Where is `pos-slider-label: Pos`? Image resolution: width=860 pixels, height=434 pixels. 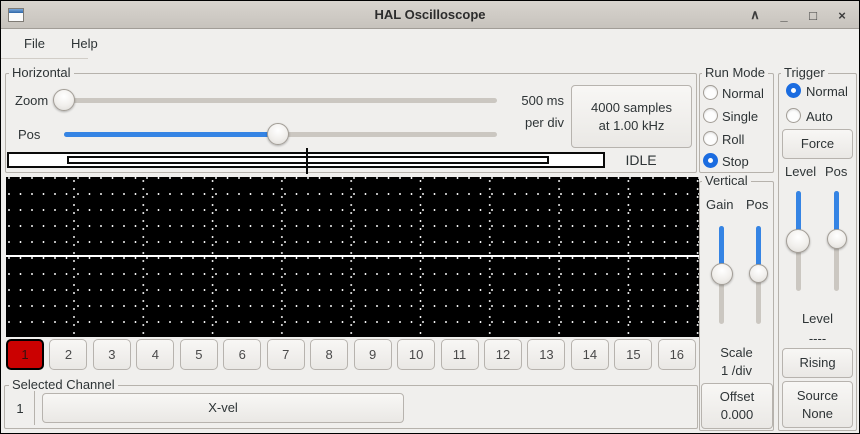
pos-slider-label: Pos is located at coordinates (29, 134).